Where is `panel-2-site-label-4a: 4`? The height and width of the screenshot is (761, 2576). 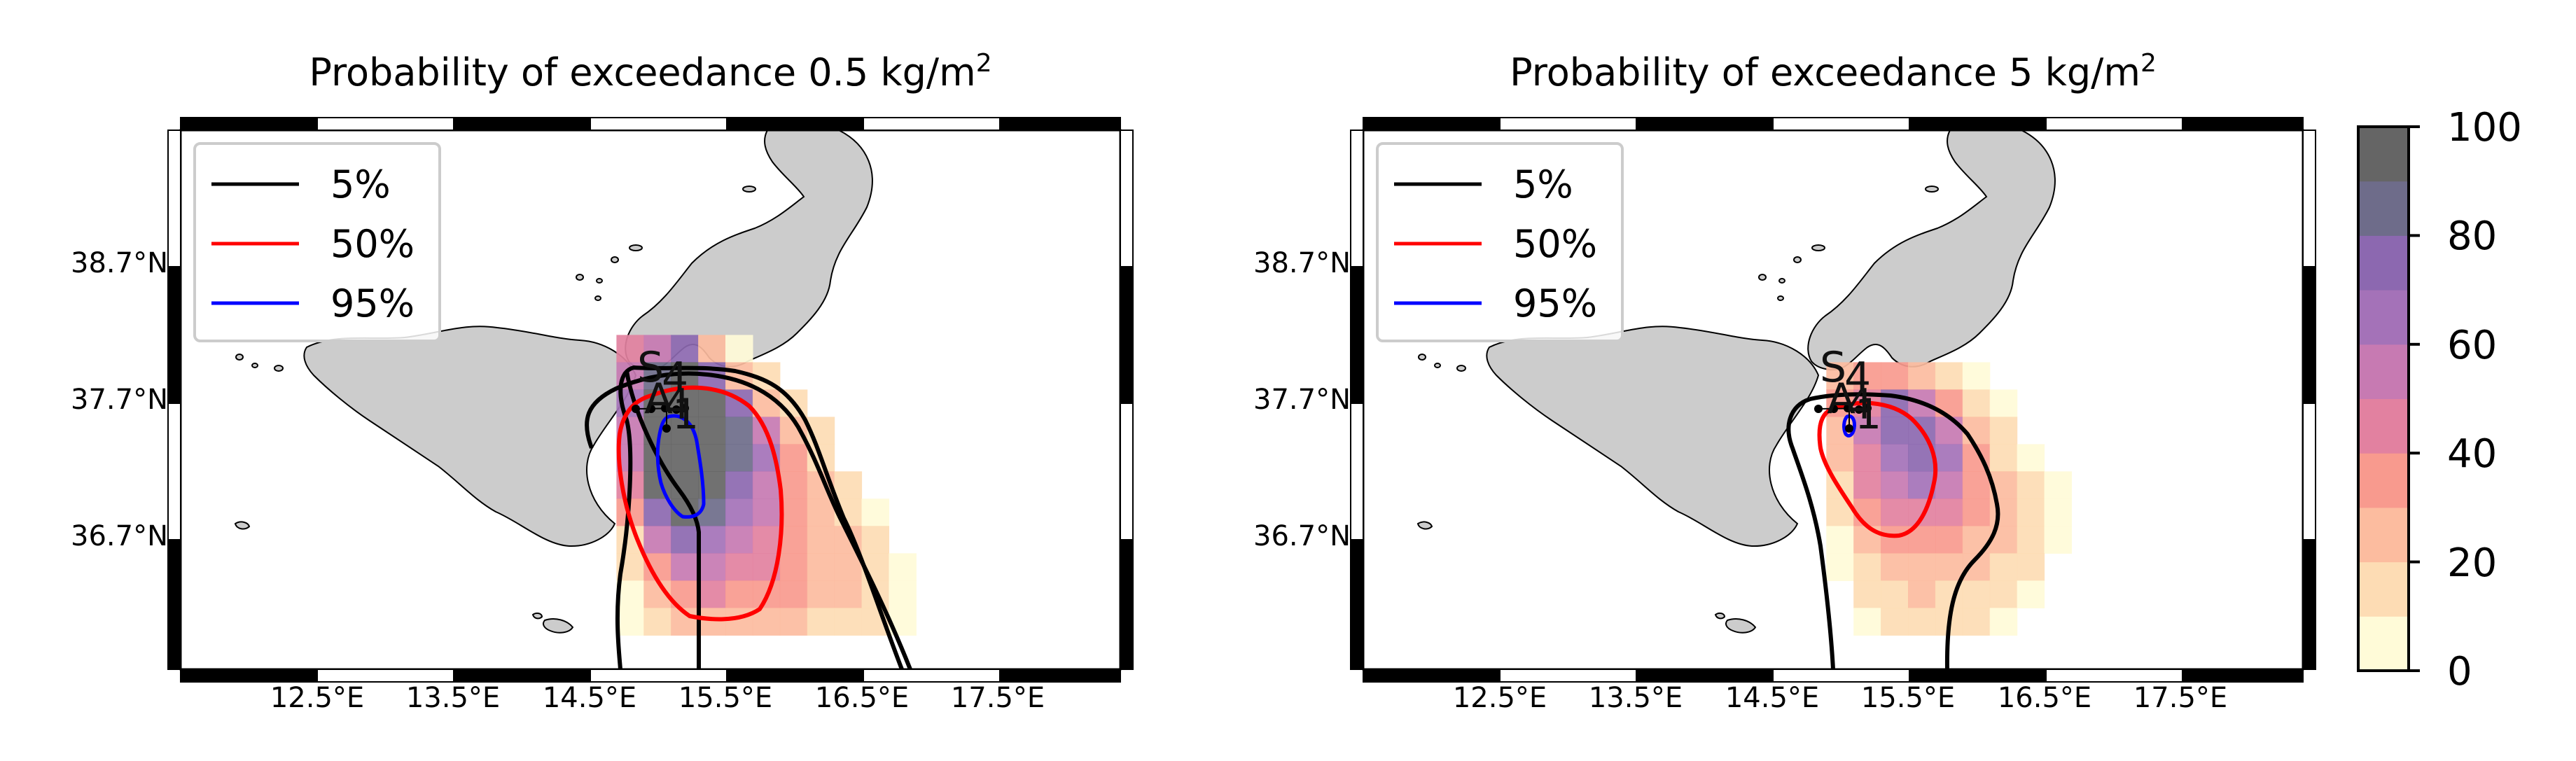 panel-2-site-label-4a: 4 is located at coordinates (1857, 378).